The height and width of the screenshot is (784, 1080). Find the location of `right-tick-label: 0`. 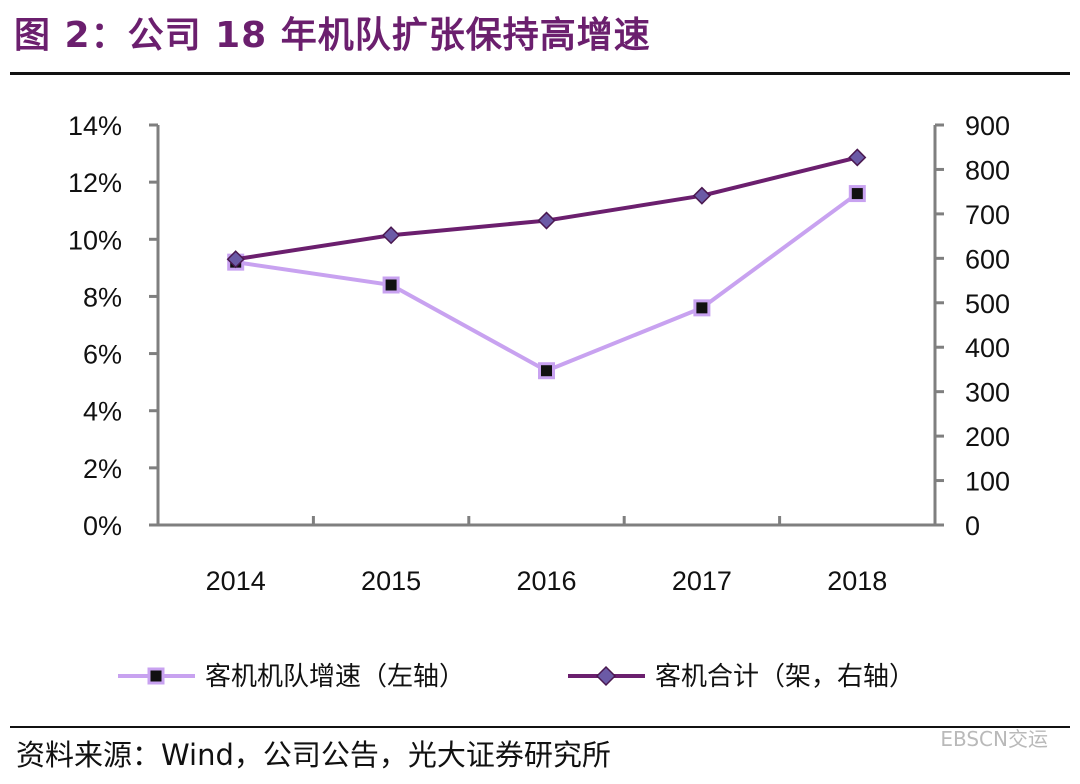

right-tick-label: 0 is located at coordinates (972, 526).